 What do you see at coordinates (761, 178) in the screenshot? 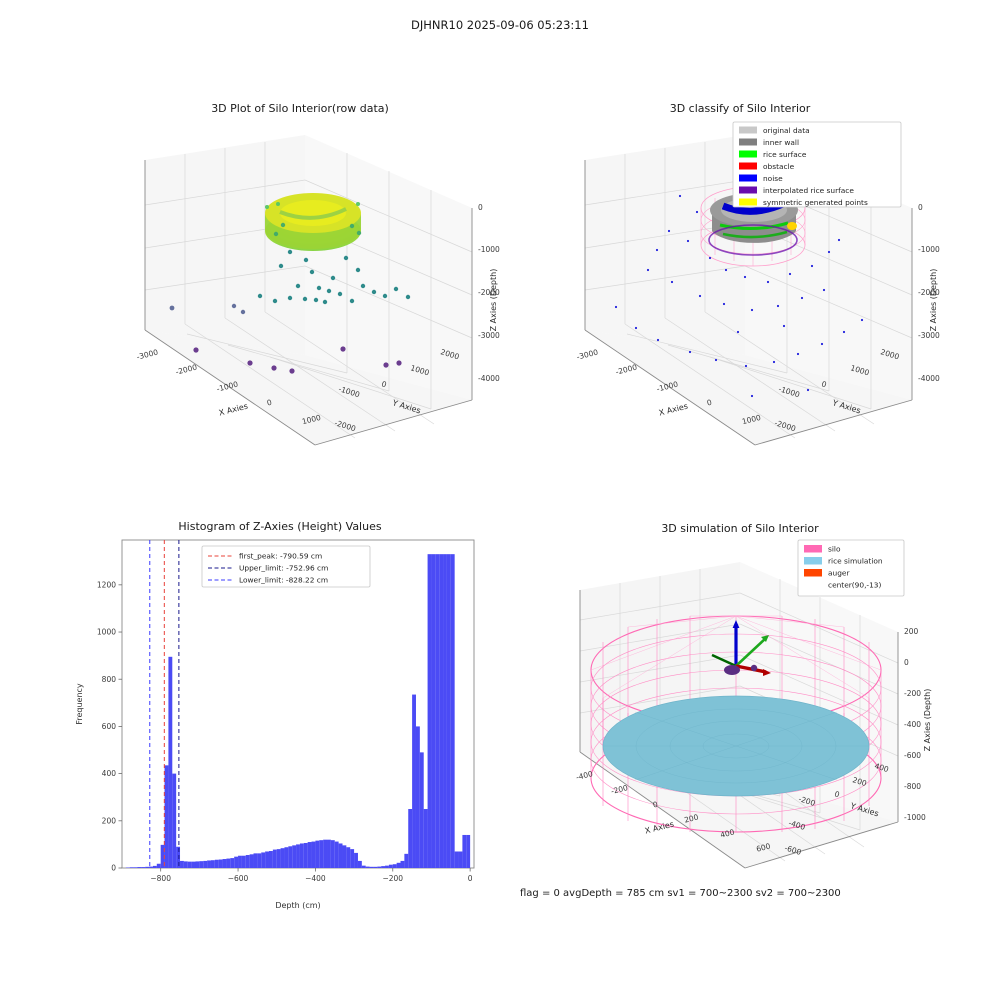
I see `legend-item: noise` at bounding box center [761, 178].